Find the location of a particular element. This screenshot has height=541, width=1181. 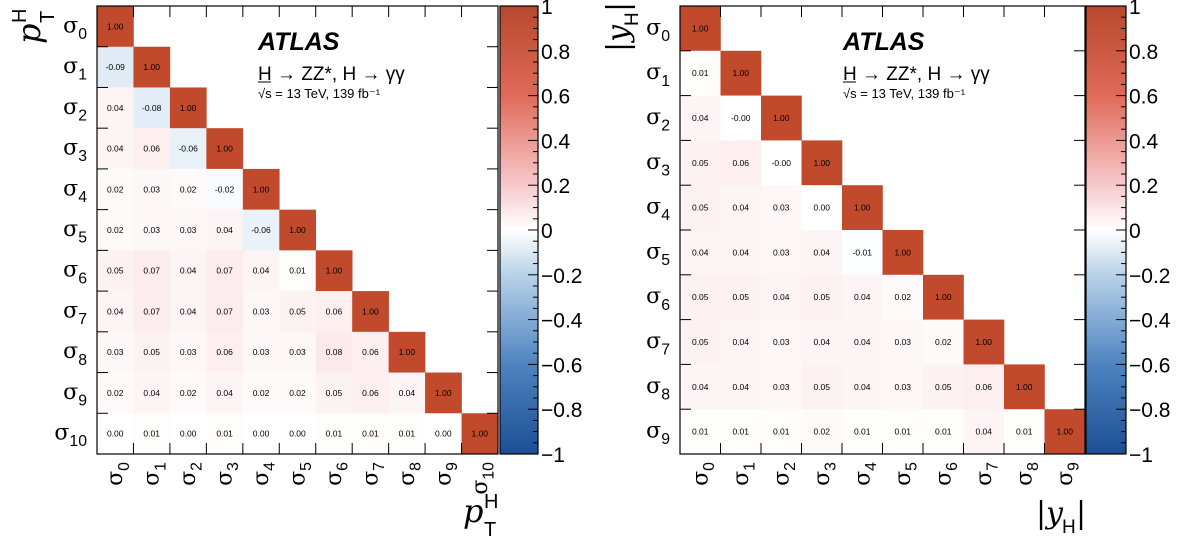

cell-value-label: 0.00 is located at coordinates (443, 434).